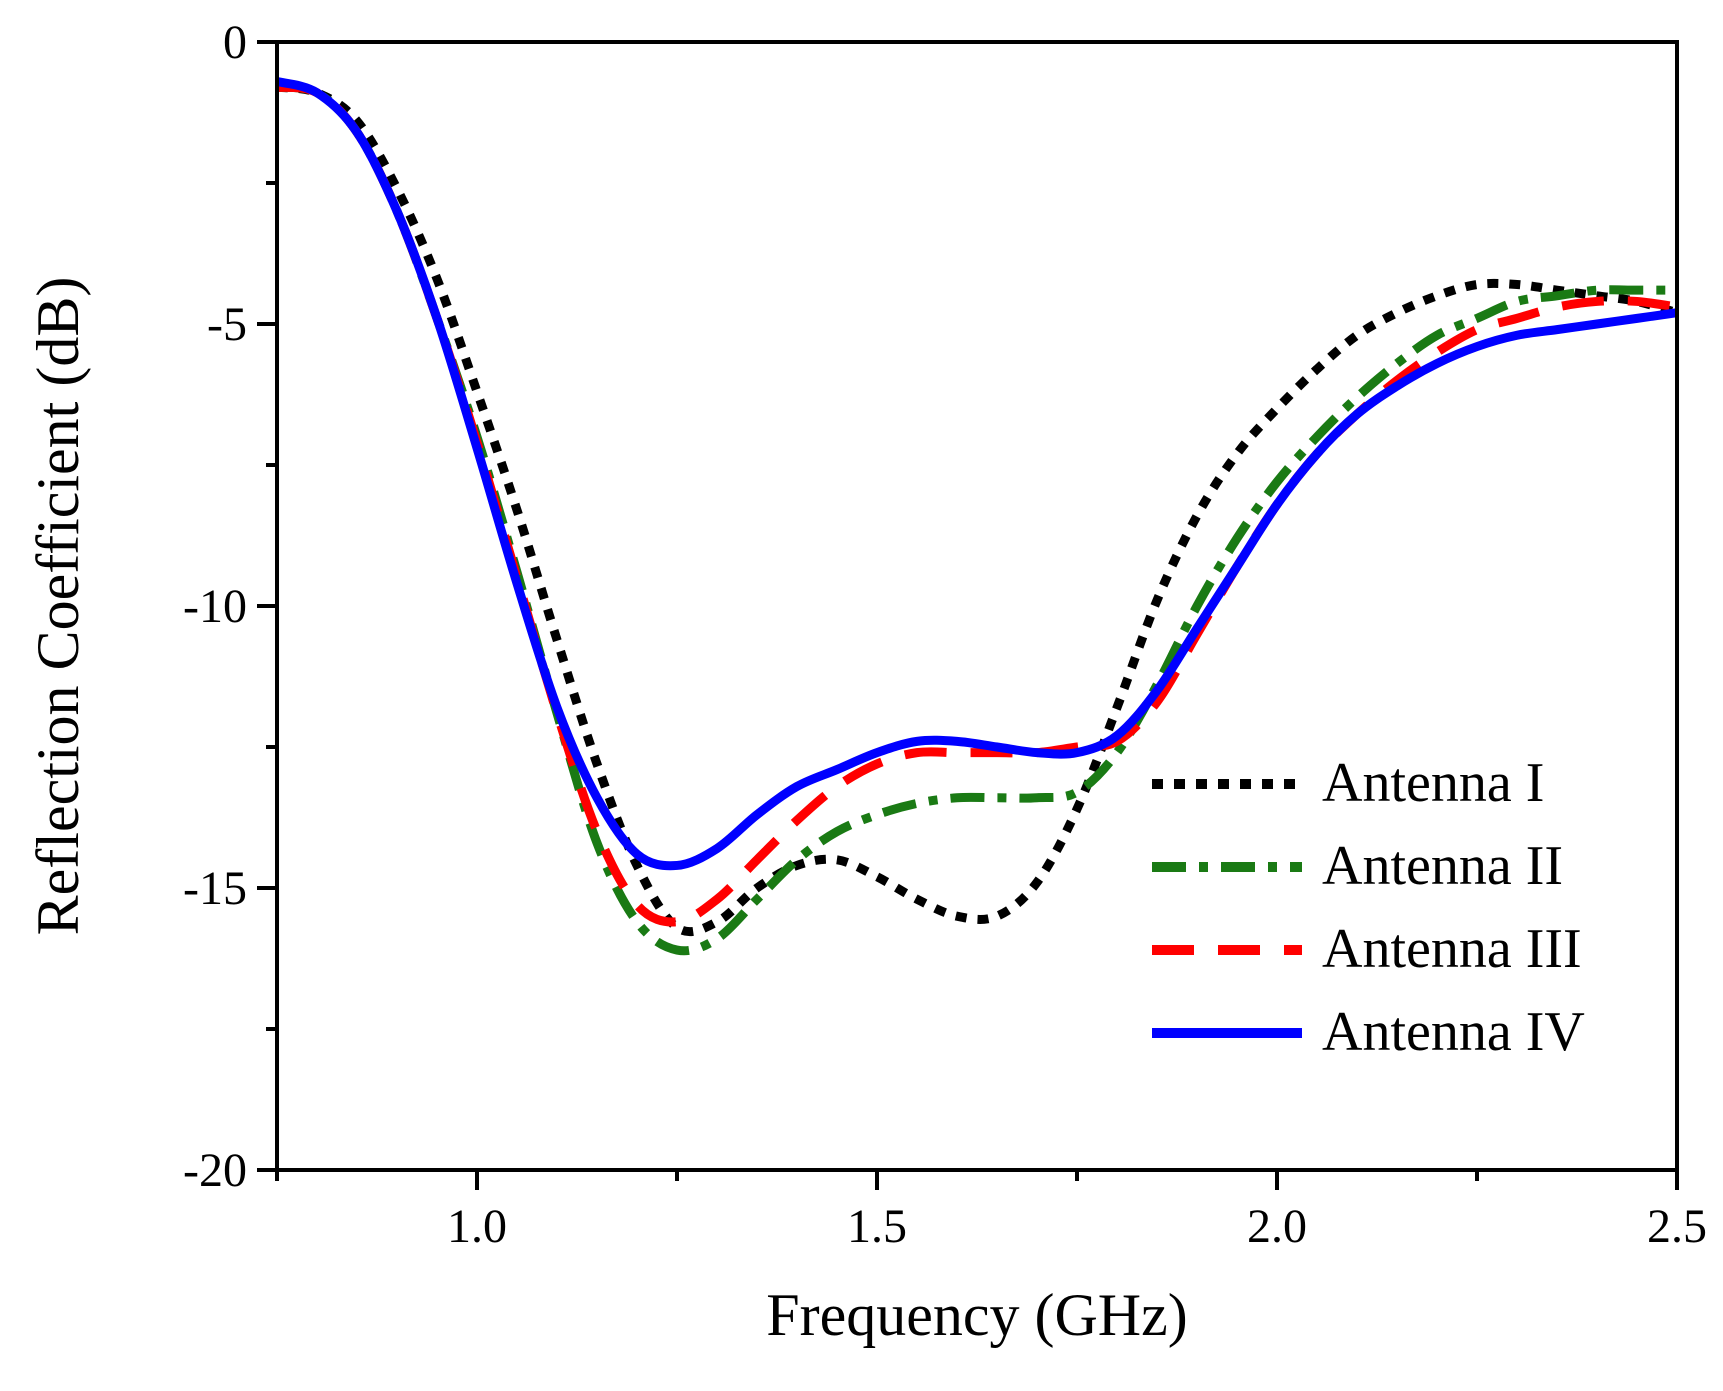 Image resolution: width=1723 pixels, height=1391 pixels. Describe the element at coordinates (1453, 1032) in the screenshot. I see `legend-label-antenna-iv: Antenna IV` at that location.